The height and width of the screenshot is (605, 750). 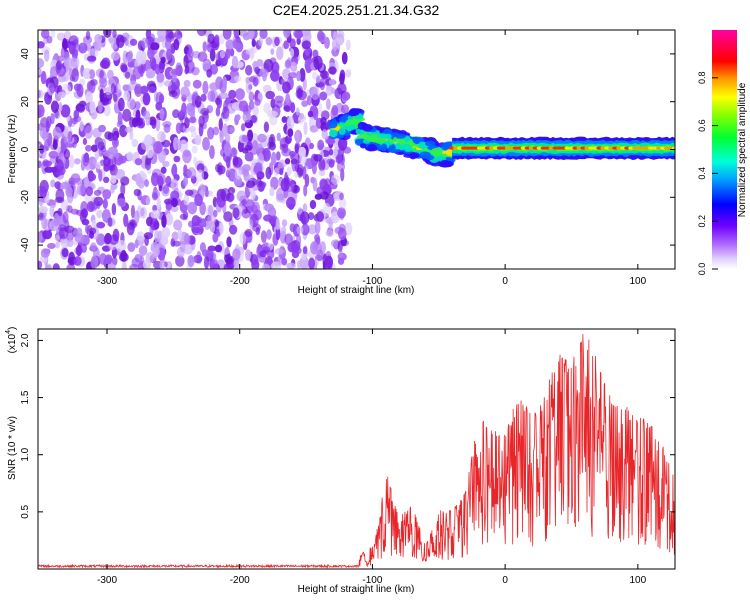 What do you see at coordinates (702, 269) in the screenshot?
I see `colorbar-tick-label: 0.0` at bounding box center [702, 269].